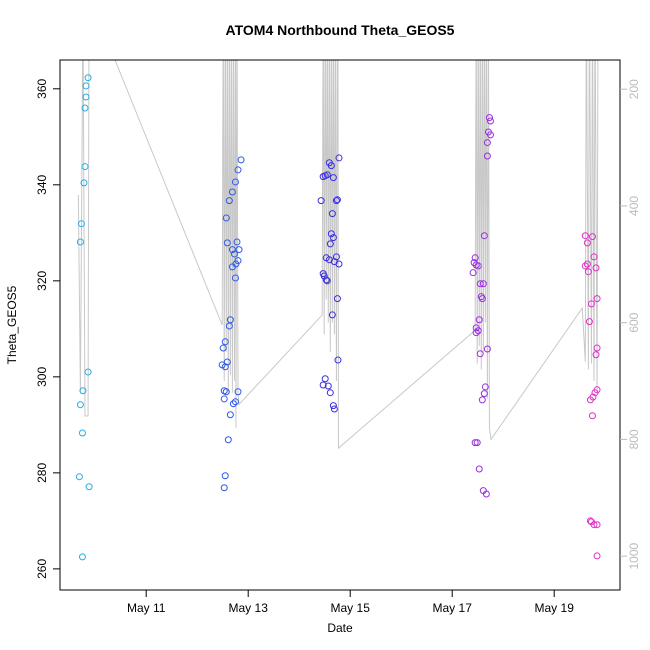 The width and height of the screenshot is (650, 650). I want to click on y-tick-label: 260, so click(42, 569).